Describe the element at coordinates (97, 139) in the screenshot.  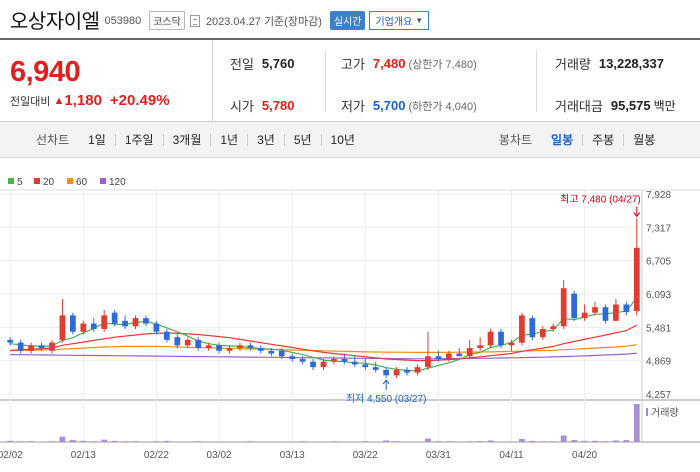
I see `tab-1d: 1일` at that location.